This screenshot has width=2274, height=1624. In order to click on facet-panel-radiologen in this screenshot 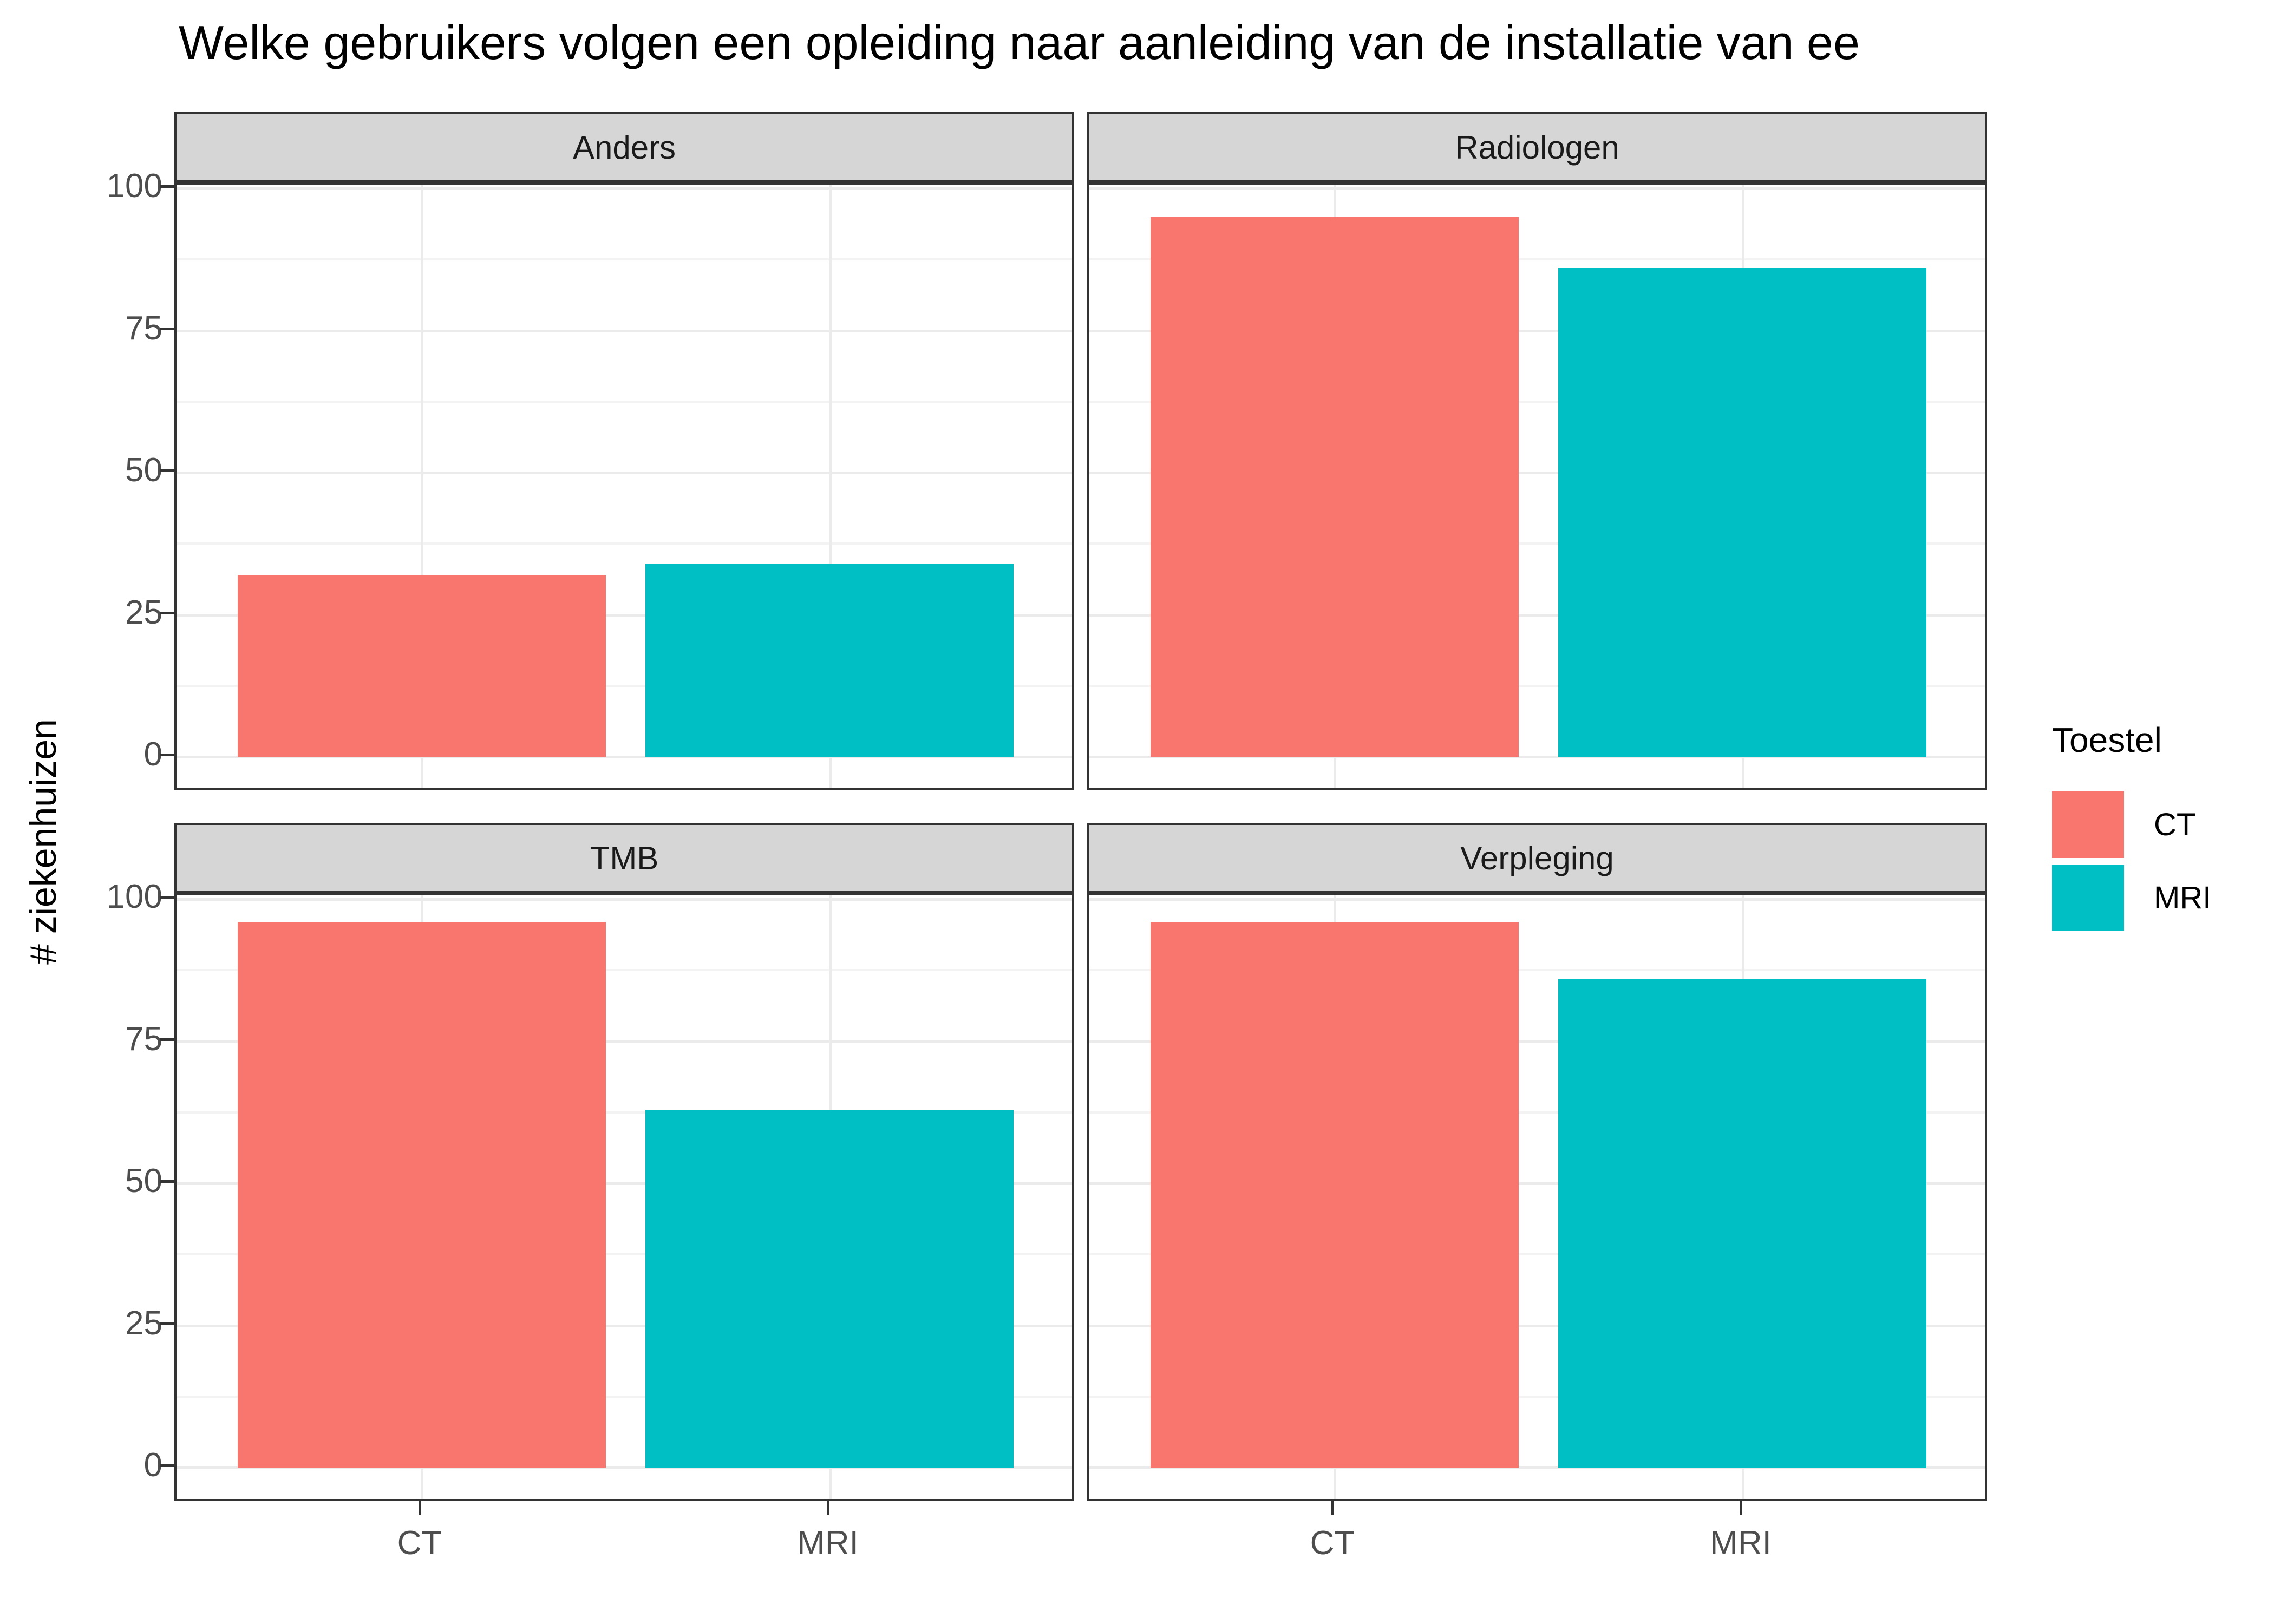, I will do `click(1537, 486)`.